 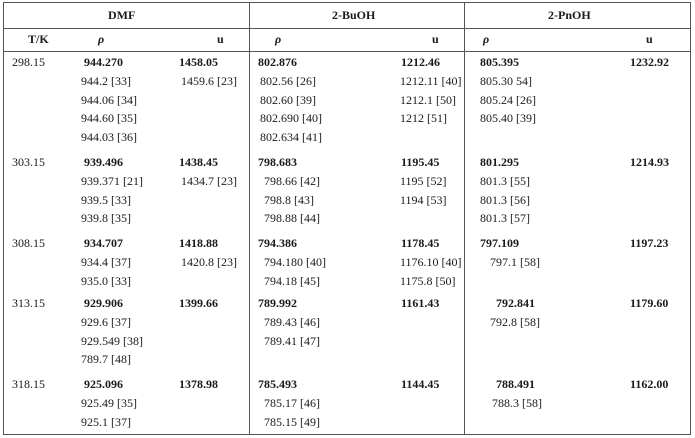 I want to click on pnoh-density-value: 805.395, so click(x=499, y=62).